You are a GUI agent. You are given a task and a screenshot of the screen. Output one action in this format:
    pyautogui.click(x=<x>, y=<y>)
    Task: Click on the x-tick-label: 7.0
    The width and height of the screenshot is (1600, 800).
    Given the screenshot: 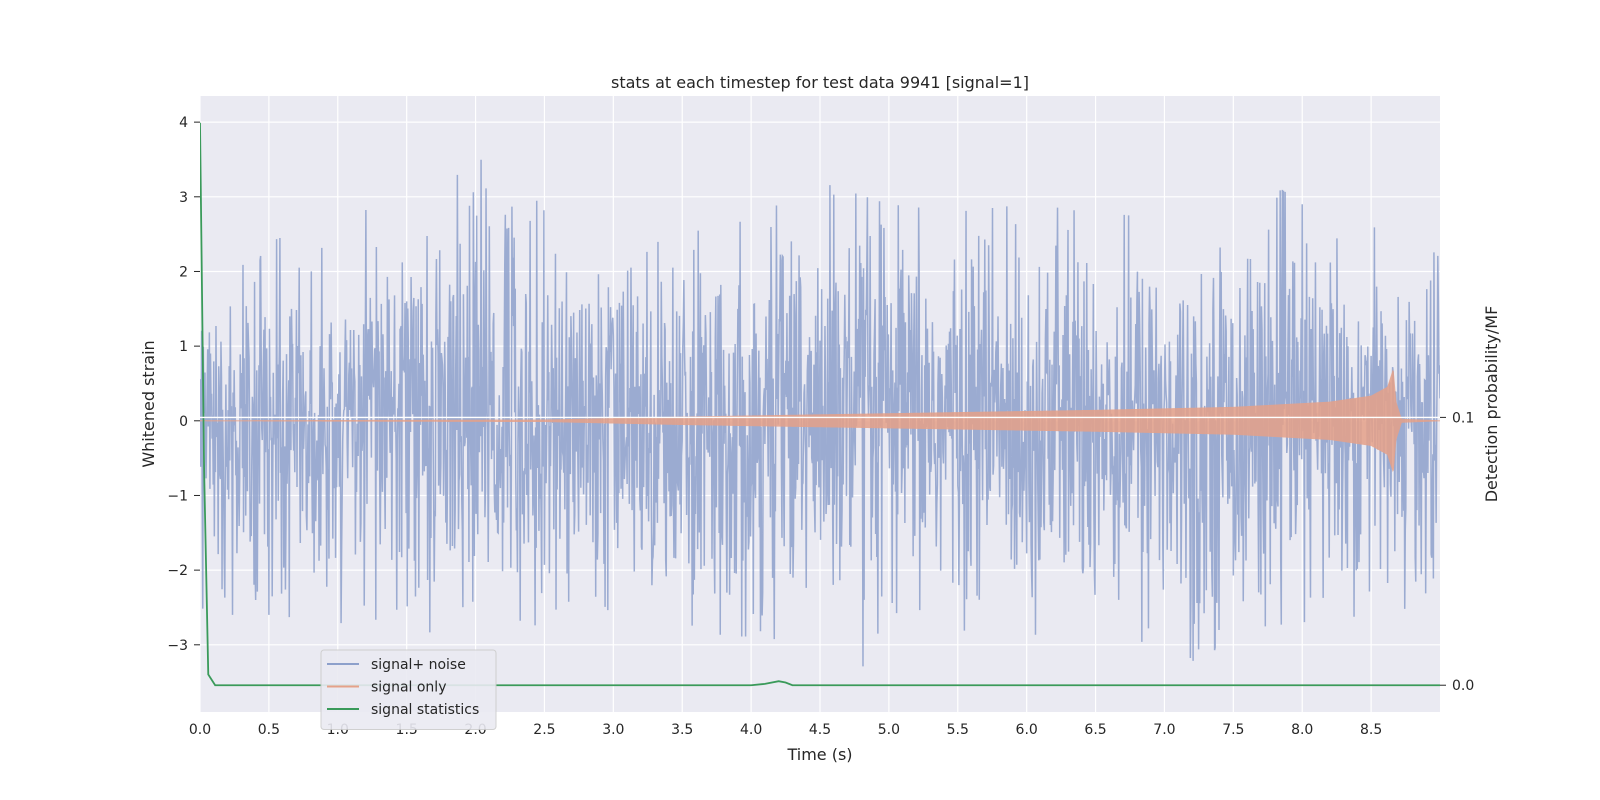 What is the action you would take?
    pyautogui.click(x=1164, y=730)
    